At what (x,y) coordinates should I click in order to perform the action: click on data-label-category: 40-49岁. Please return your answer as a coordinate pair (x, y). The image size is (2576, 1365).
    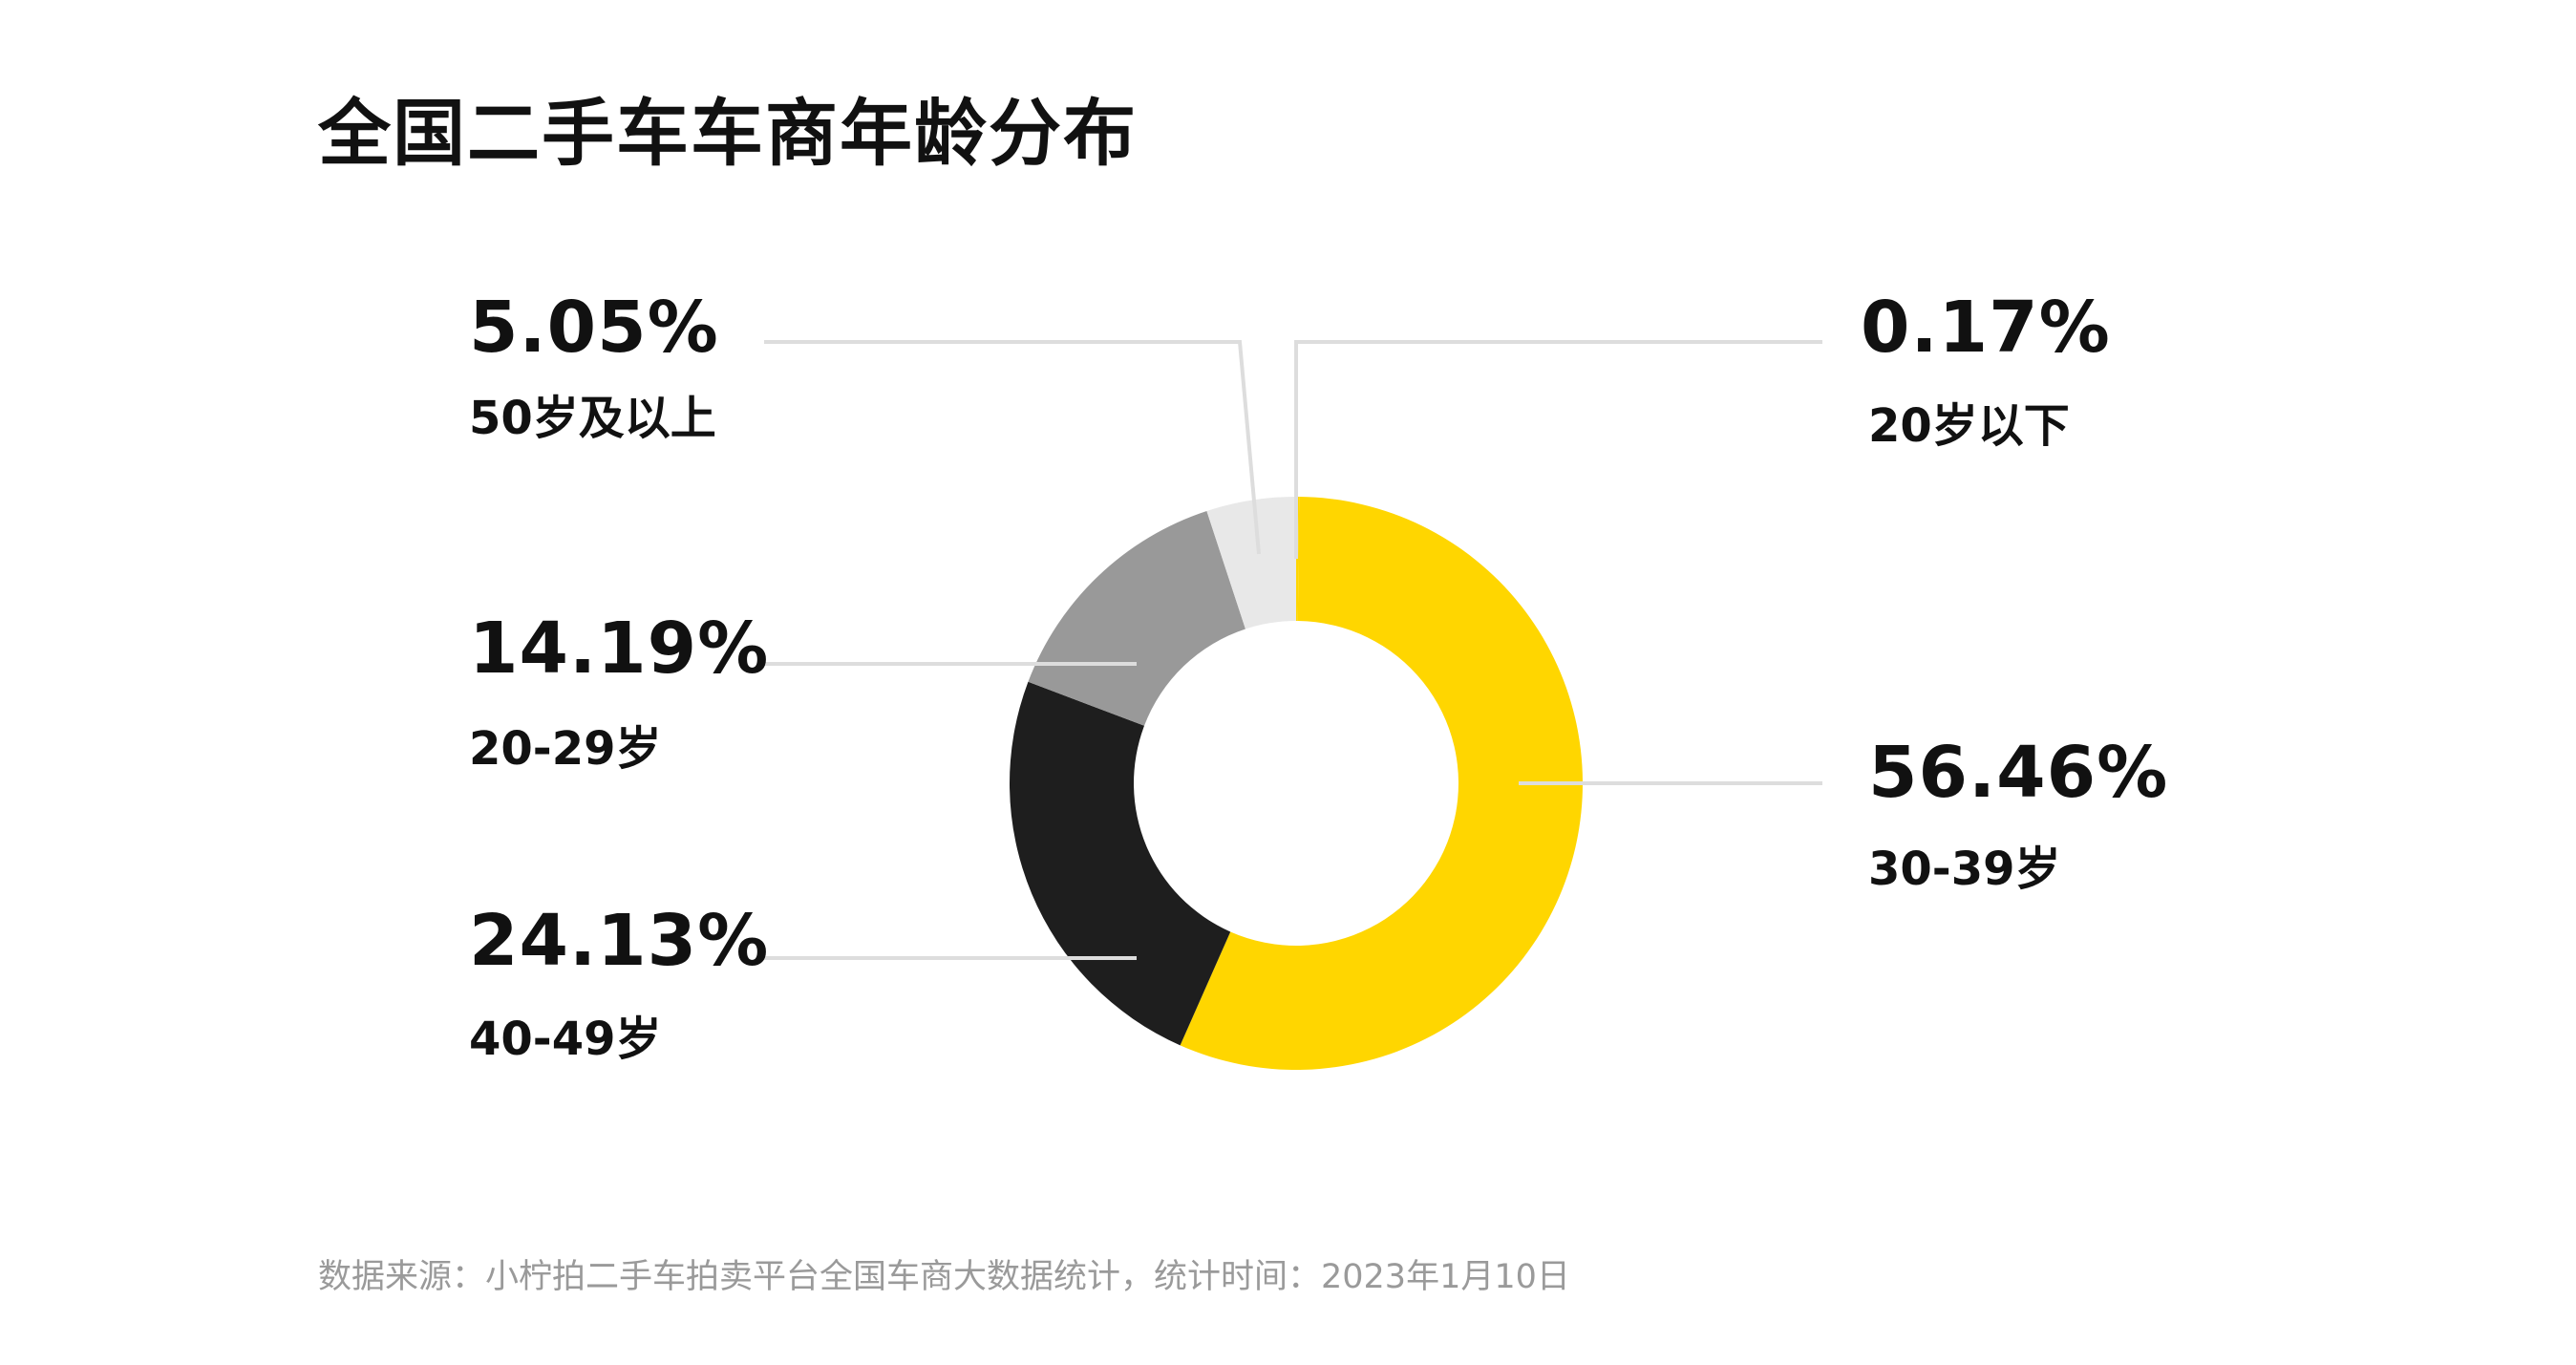
    Looking at the image, I should click on (565, 1040).